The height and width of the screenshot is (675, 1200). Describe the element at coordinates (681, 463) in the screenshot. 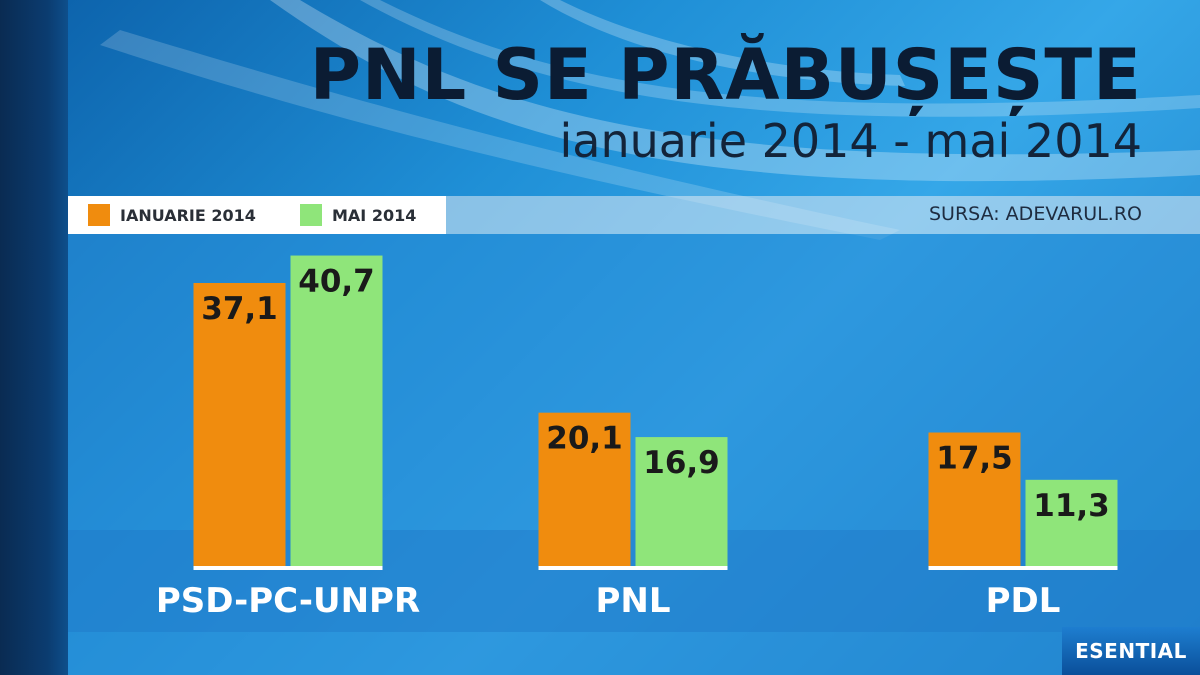

I see `data-label-pnl-series-2: 16,9` at that location.